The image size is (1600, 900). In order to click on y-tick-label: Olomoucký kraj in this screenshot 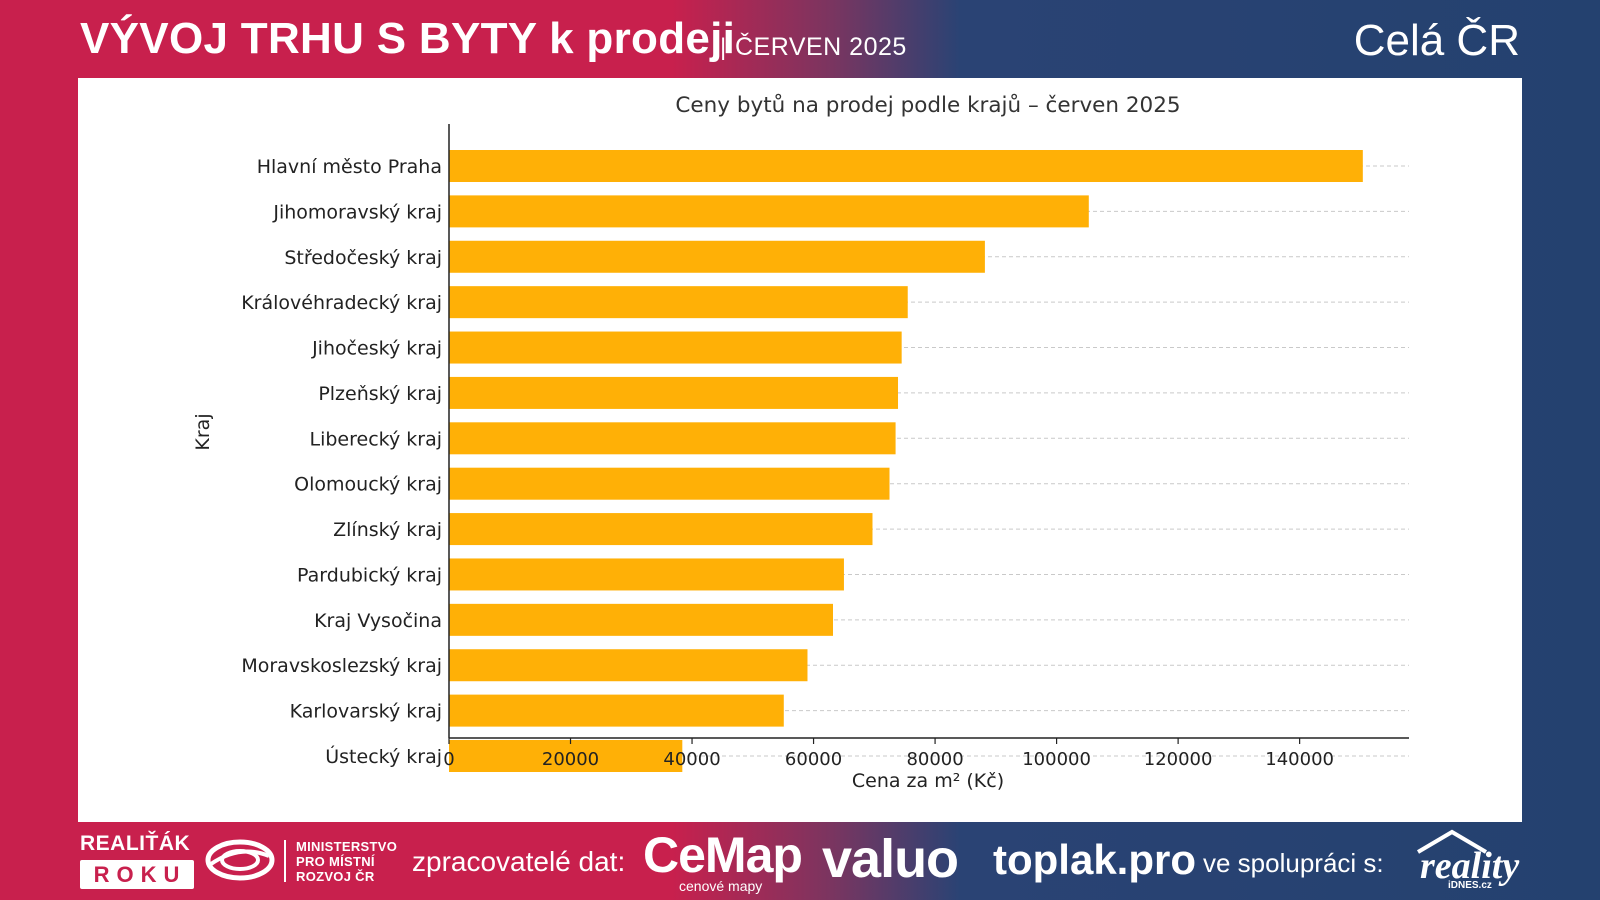, I will do `click(368, 485)`.